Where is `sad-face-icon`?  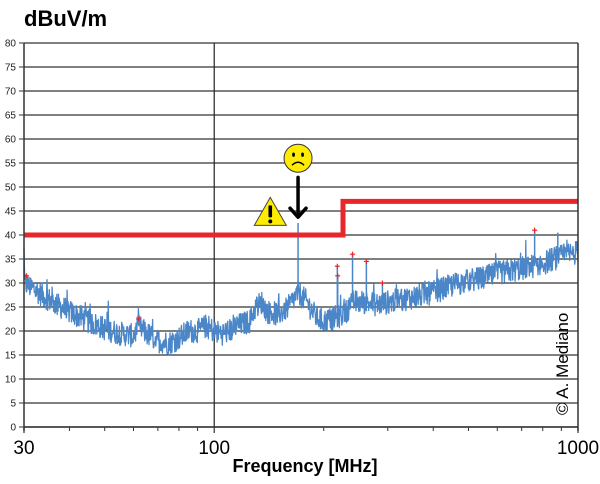
sad-face-icon is located at coordinates (298, 158).